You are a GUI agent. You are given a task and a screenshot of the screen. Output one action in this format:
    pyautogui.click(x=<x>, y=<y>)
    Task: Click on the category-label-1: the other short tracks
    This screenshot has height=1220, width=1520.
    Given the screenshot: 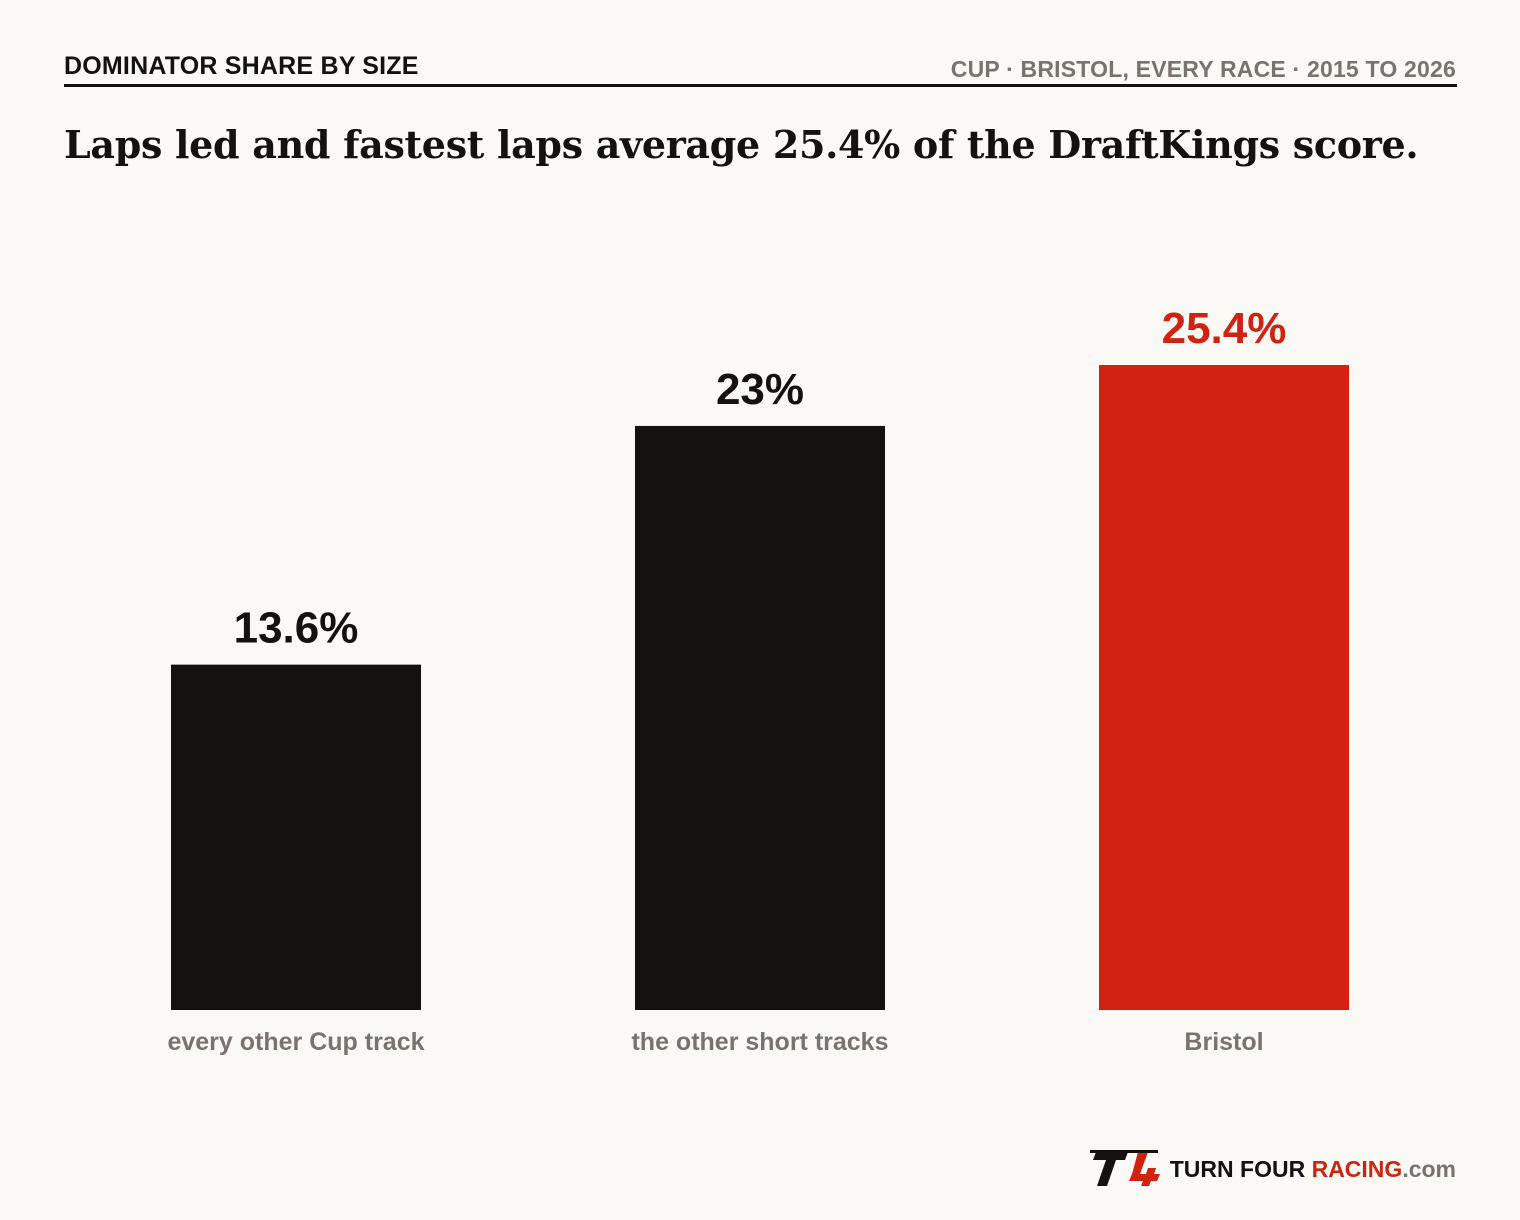 What is the action you would take?
    pyautogui.click(x=759, y=1042)
    